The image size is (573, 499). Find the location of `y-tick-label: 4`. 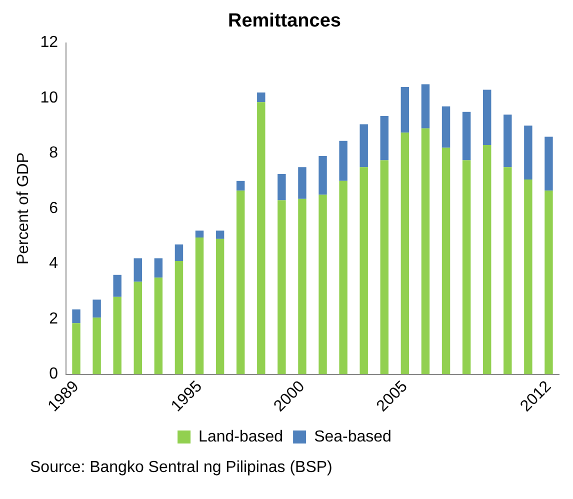

y-tick-label: 4 is located at coordinates (53, 263).